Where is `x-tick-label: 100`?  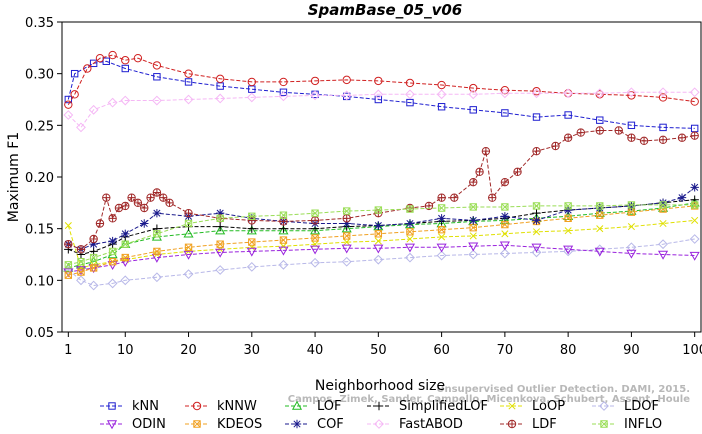
x-tick-label: 100 is located at coordinates (692, 350).